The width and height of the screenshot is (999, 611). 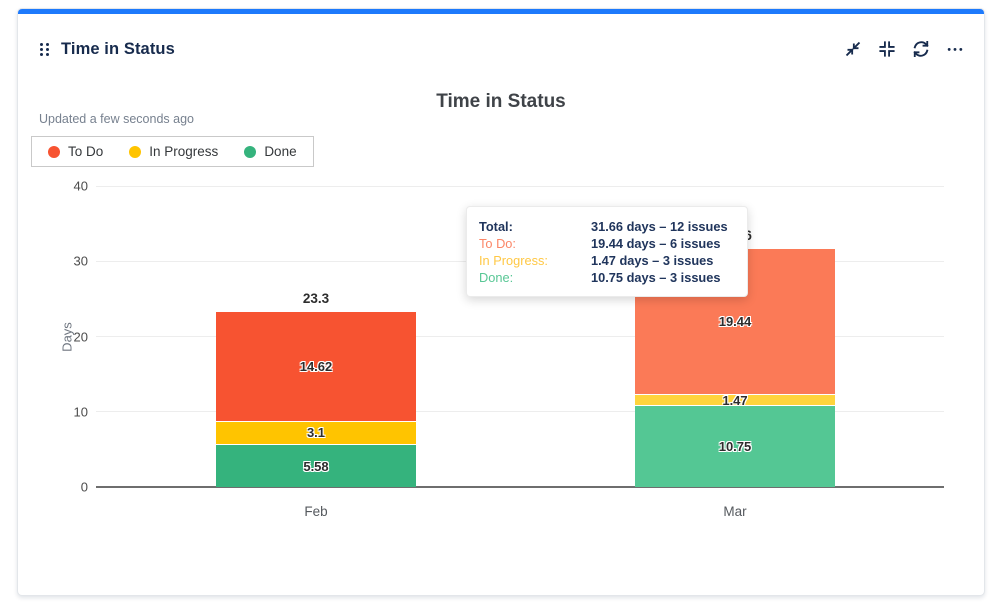 I want to click on bar-value-label: 1.47, so click(x=735, y=400).